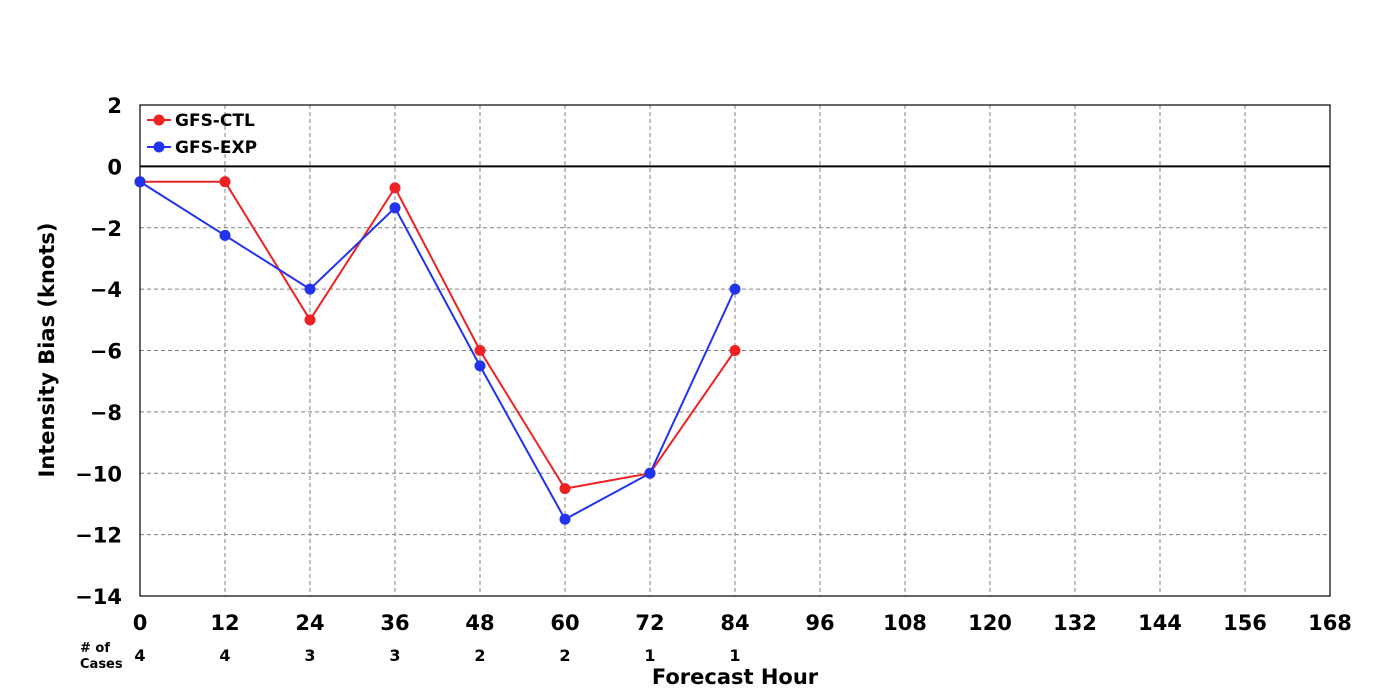 This screenshot has width=1400, height=700. What do you see at coordinates (98, 474) in the screenshot?
I see `y-tick-label: −10` at bounding box center [98, 474].